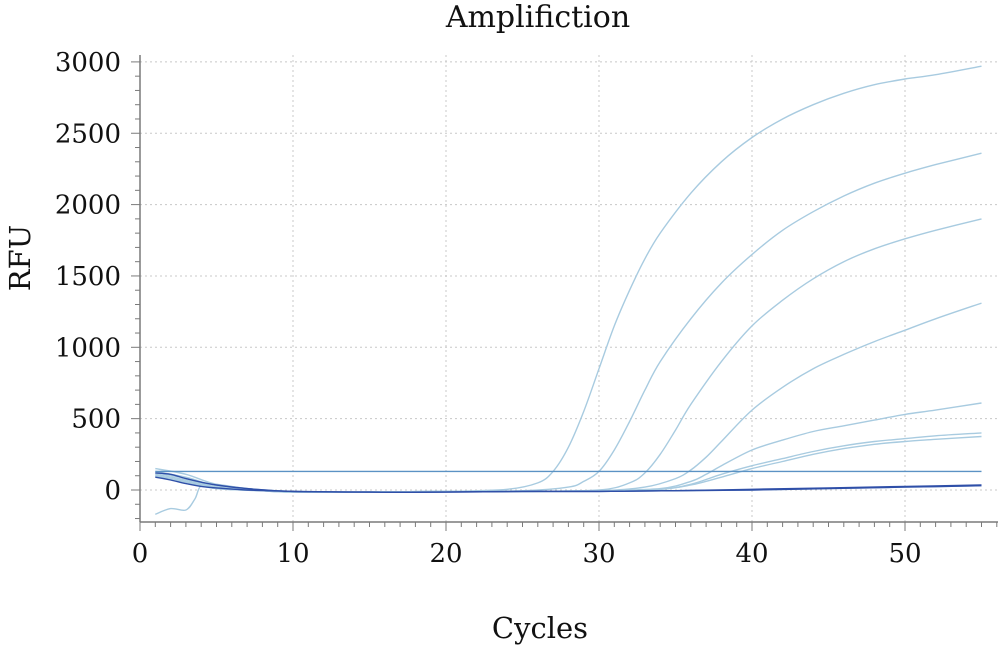 This screenshot has height=647, width=1000. Describe the element at coordinates (88, 63) in the screenshot. I see `y-tick-label: 3000` at that location.